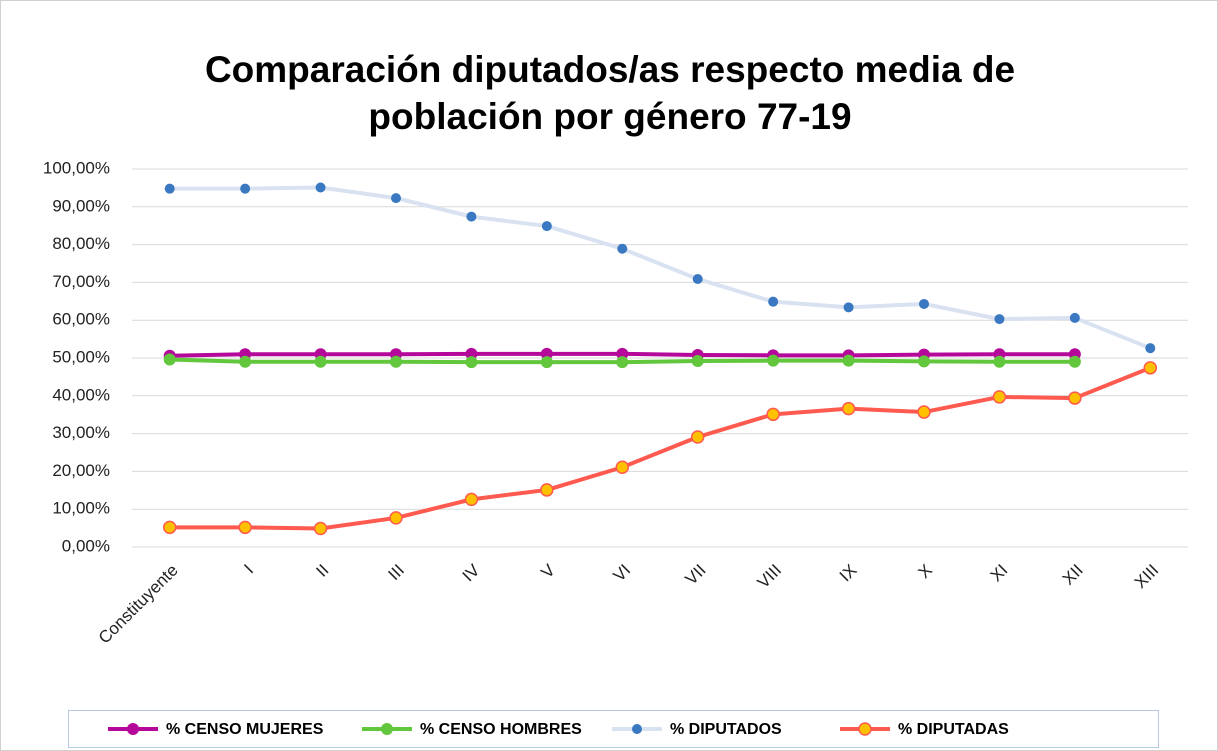 The image size is (1218, 751). Describe the element at coordinates (76, 167) in the screenshot. I see `y-tick-label: 100,00%` at that location.